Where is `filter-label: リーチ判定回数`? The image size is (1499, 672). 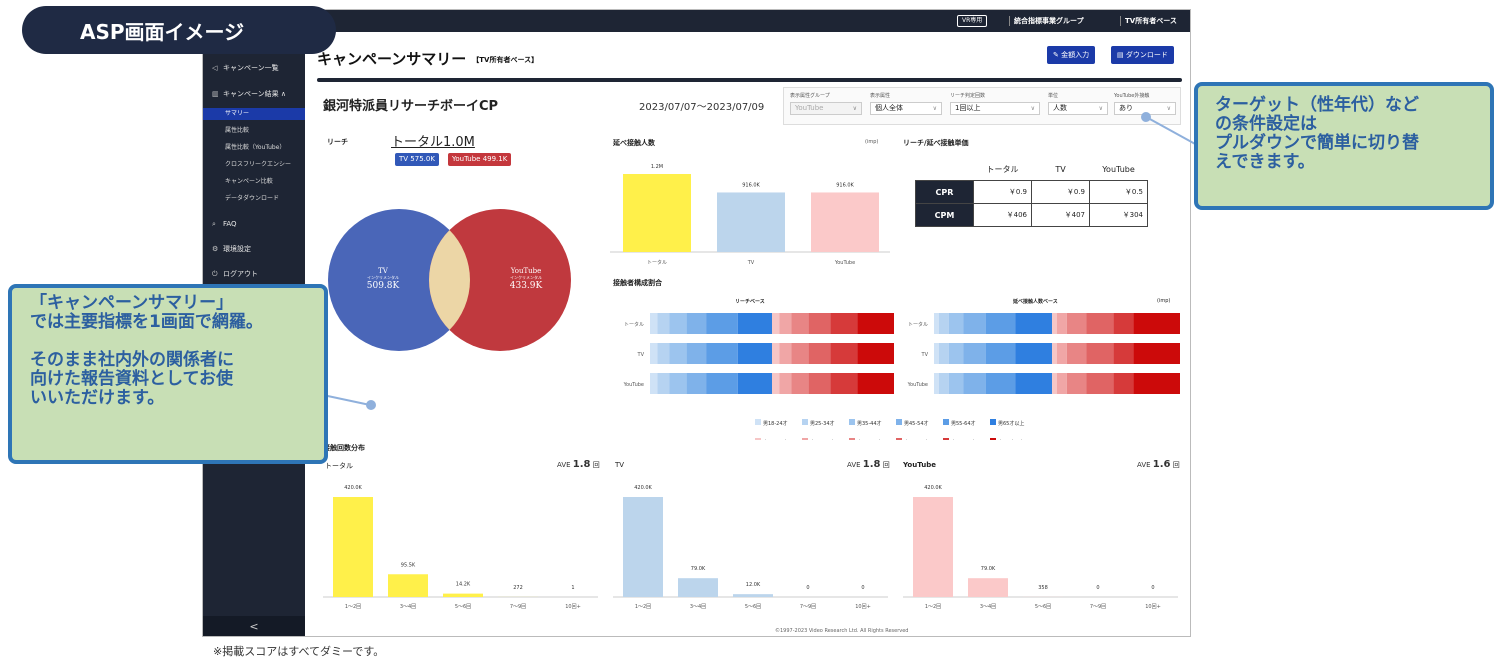 filter-label: リーチ判定回数 is located at coordinates (968, 96).